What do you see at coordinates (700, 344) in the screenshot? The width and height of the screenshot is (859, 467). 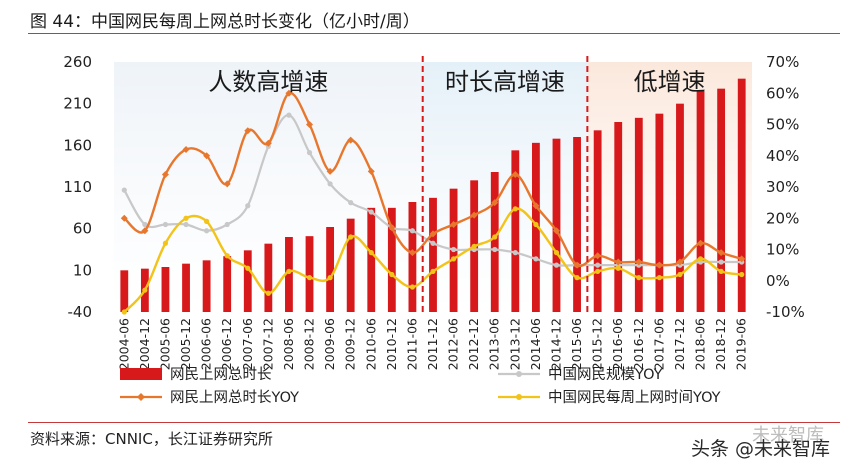 I see `x-tick-label: 2018-06` at bounding box center [700, 344].